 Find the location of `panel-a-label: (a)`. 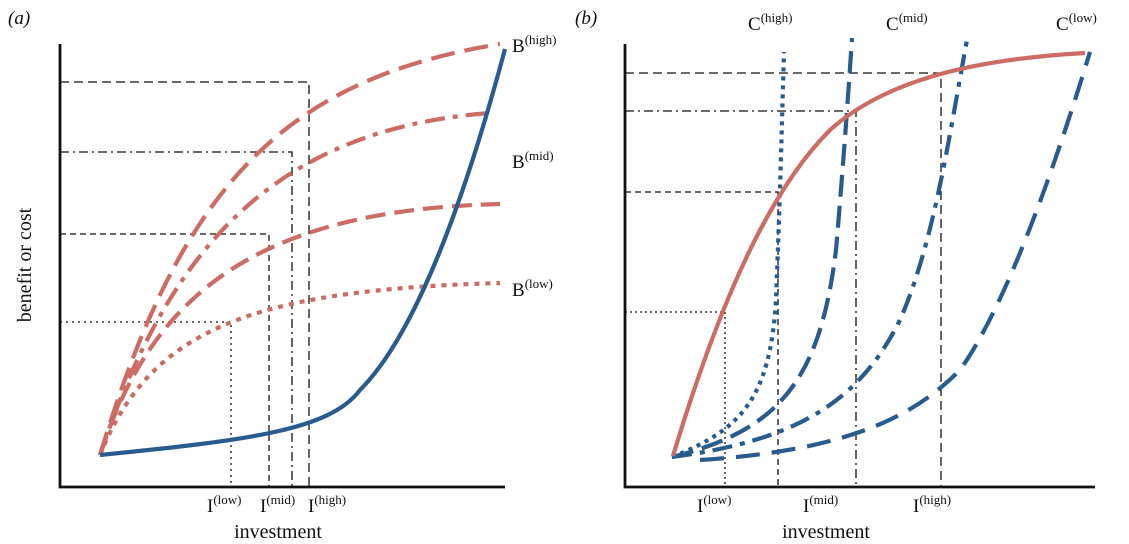

panel-a-label: (a) is located at coordinates (19, 18).